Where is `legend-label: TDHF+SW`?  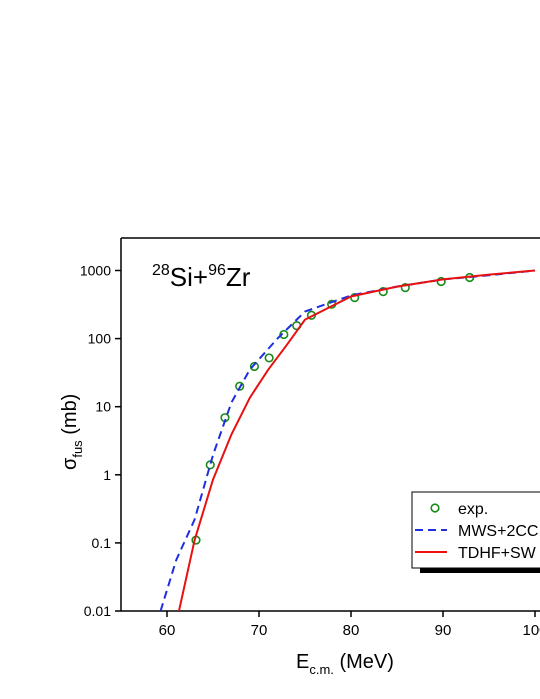 legend-label: TDHF+SW is located at coordinates (497, 553).